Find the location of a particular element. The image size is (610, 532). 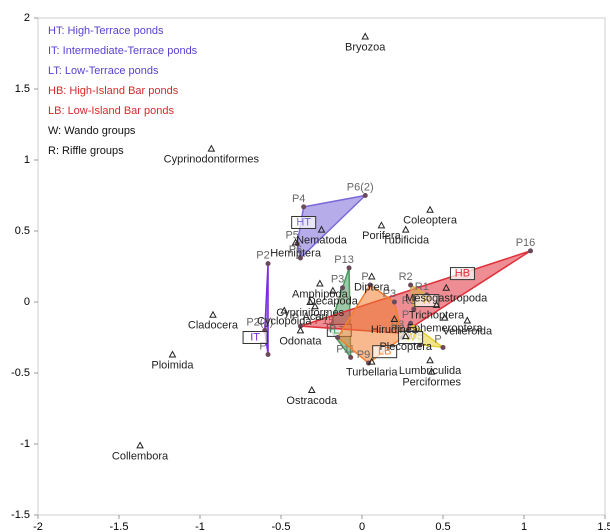

group-label: W is located at coordinates (410, 337).